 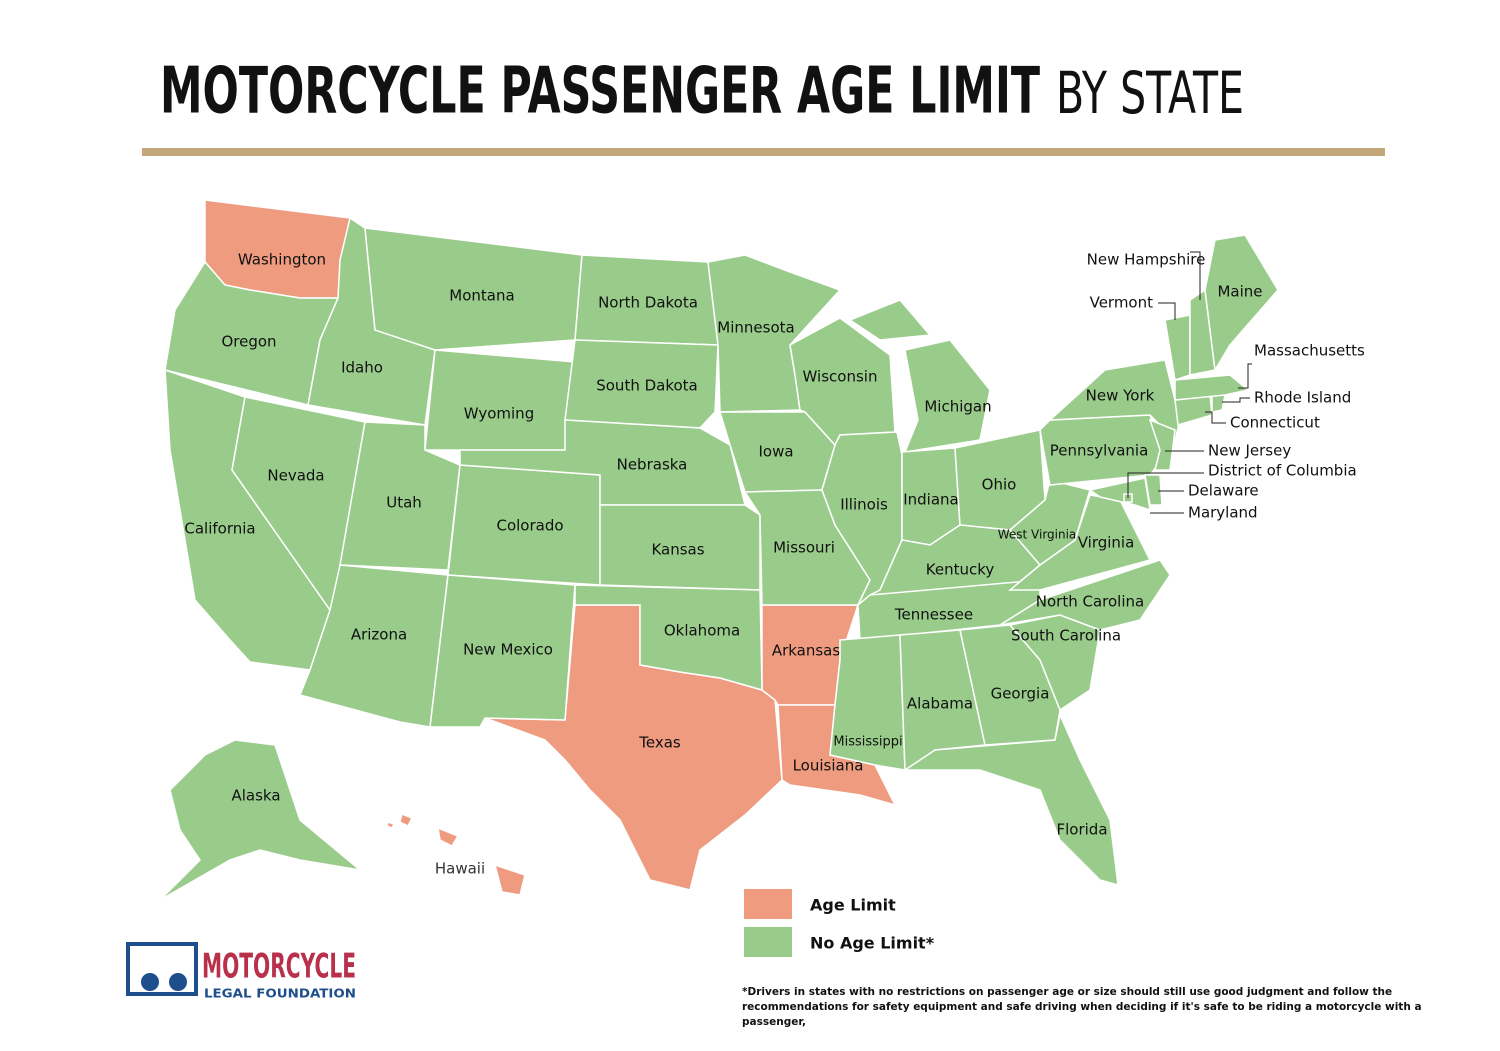 What do you see at coordinates (1275, 423) in the screenshot?
I see `state-label: Connecticut` at bounding box center [1275, 423].